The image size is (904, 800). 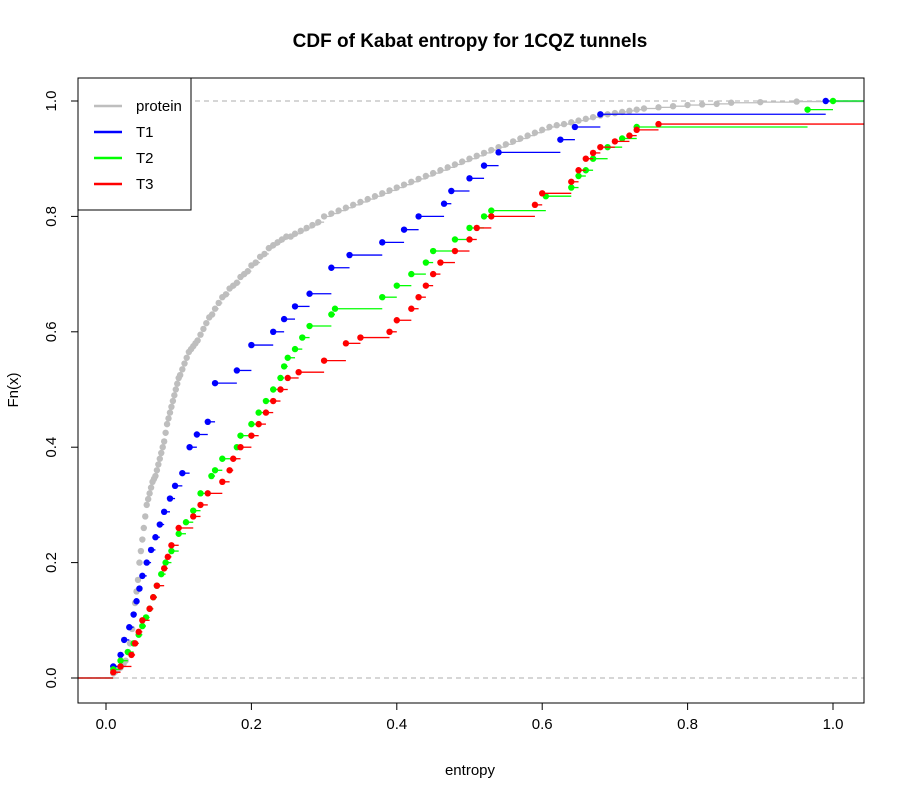 I want to click on legend-box, so click(x=134, y=144).